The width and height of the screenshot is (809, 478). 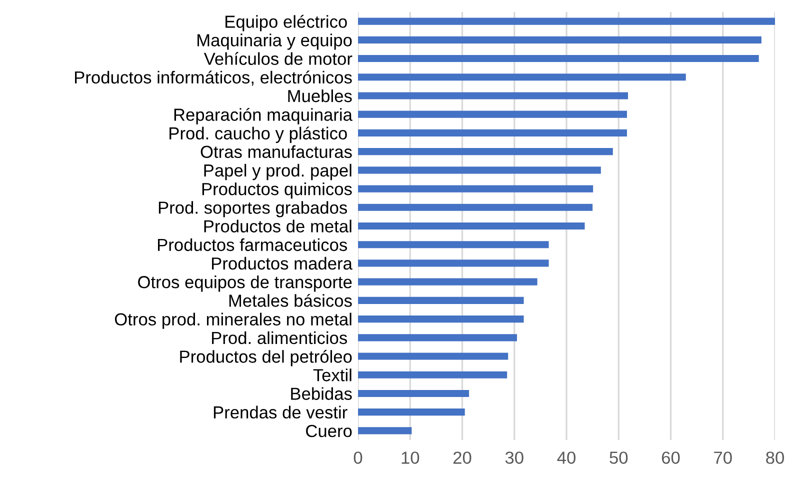 What do you see at coordinates (266, 358) in the screenshot?
I see `y-tick-label: Productos del petróleo` at bounding box center [266, 358].